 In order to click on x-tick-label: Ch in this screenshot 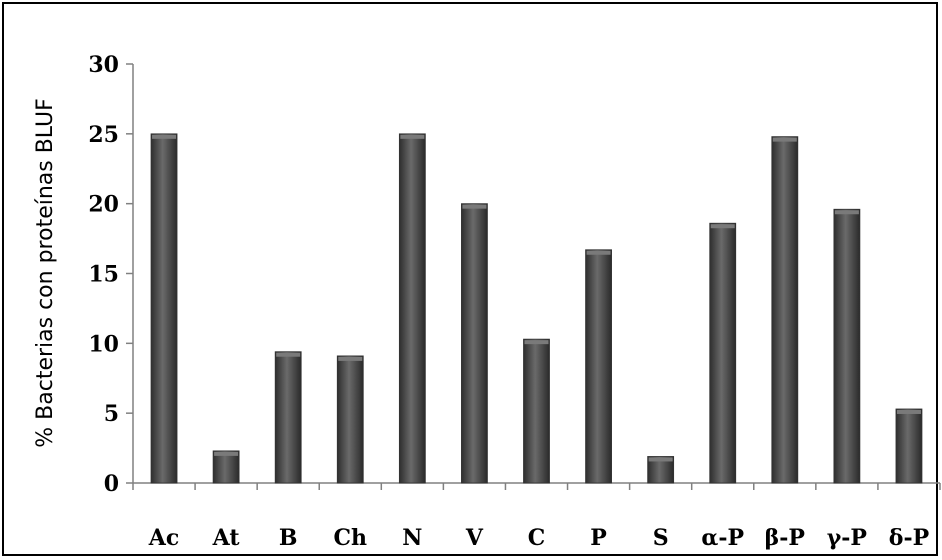, I will do `click(351, 538)`.